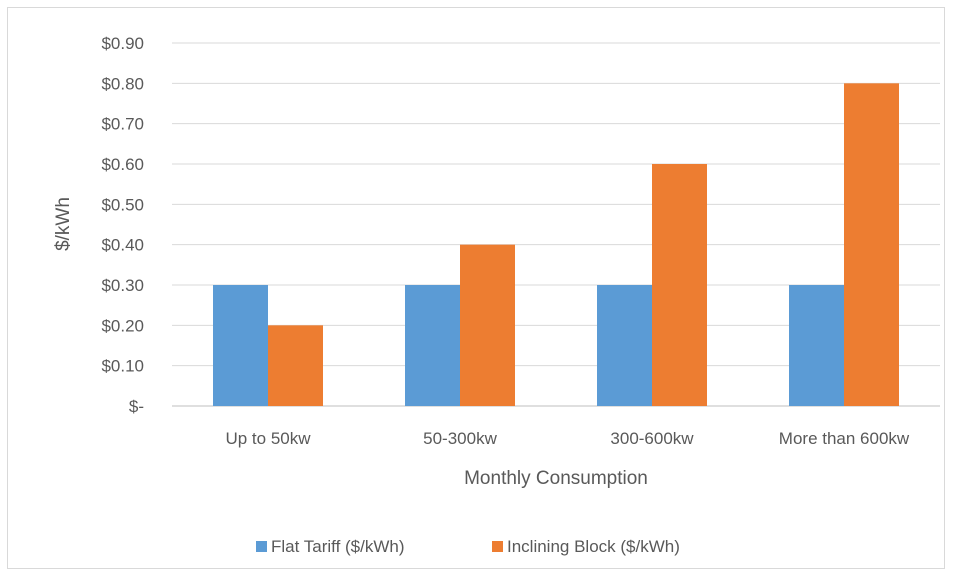 The height and width of the screenshot is (576, 954). What do you see at coordinates (122, 83) in the screenshot?
I see `y-tick-label: $0.80` at bounding box center [122, 83].